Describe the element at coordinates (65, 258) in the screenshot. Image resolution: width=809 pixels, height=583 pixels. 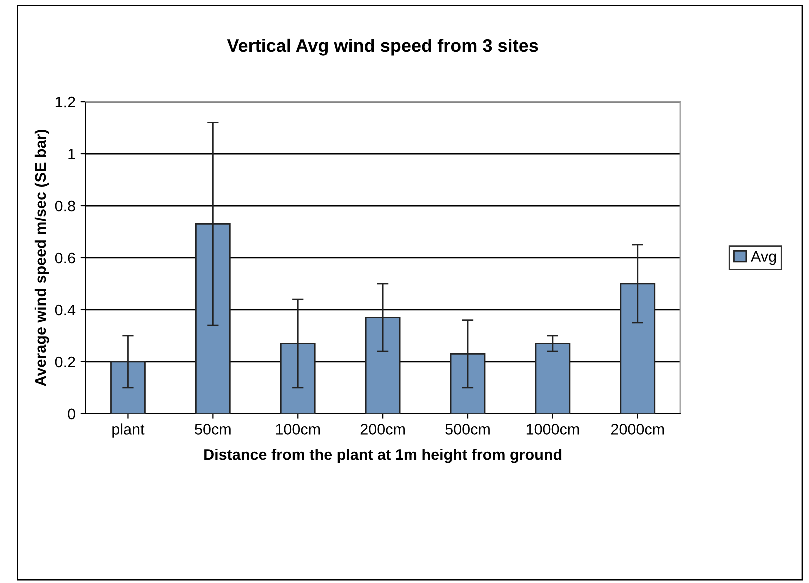
I see `y-tick-label: 0.6` at that location.